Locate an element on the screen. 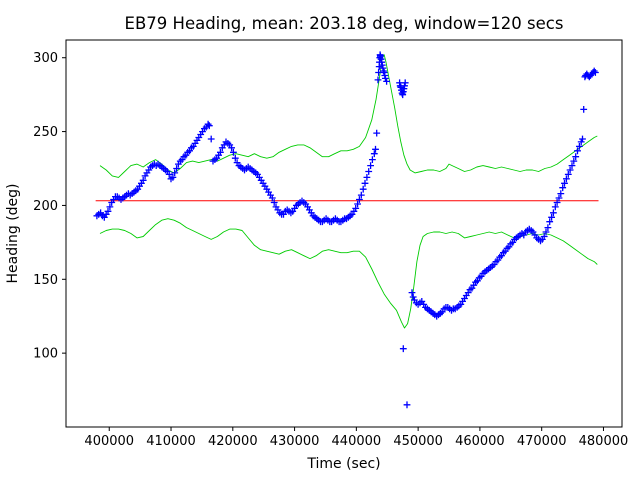 Image resolution: width=640 pixels, height=480 pixels. x-tick-label: 480000 is located at coordinates (604, 441).